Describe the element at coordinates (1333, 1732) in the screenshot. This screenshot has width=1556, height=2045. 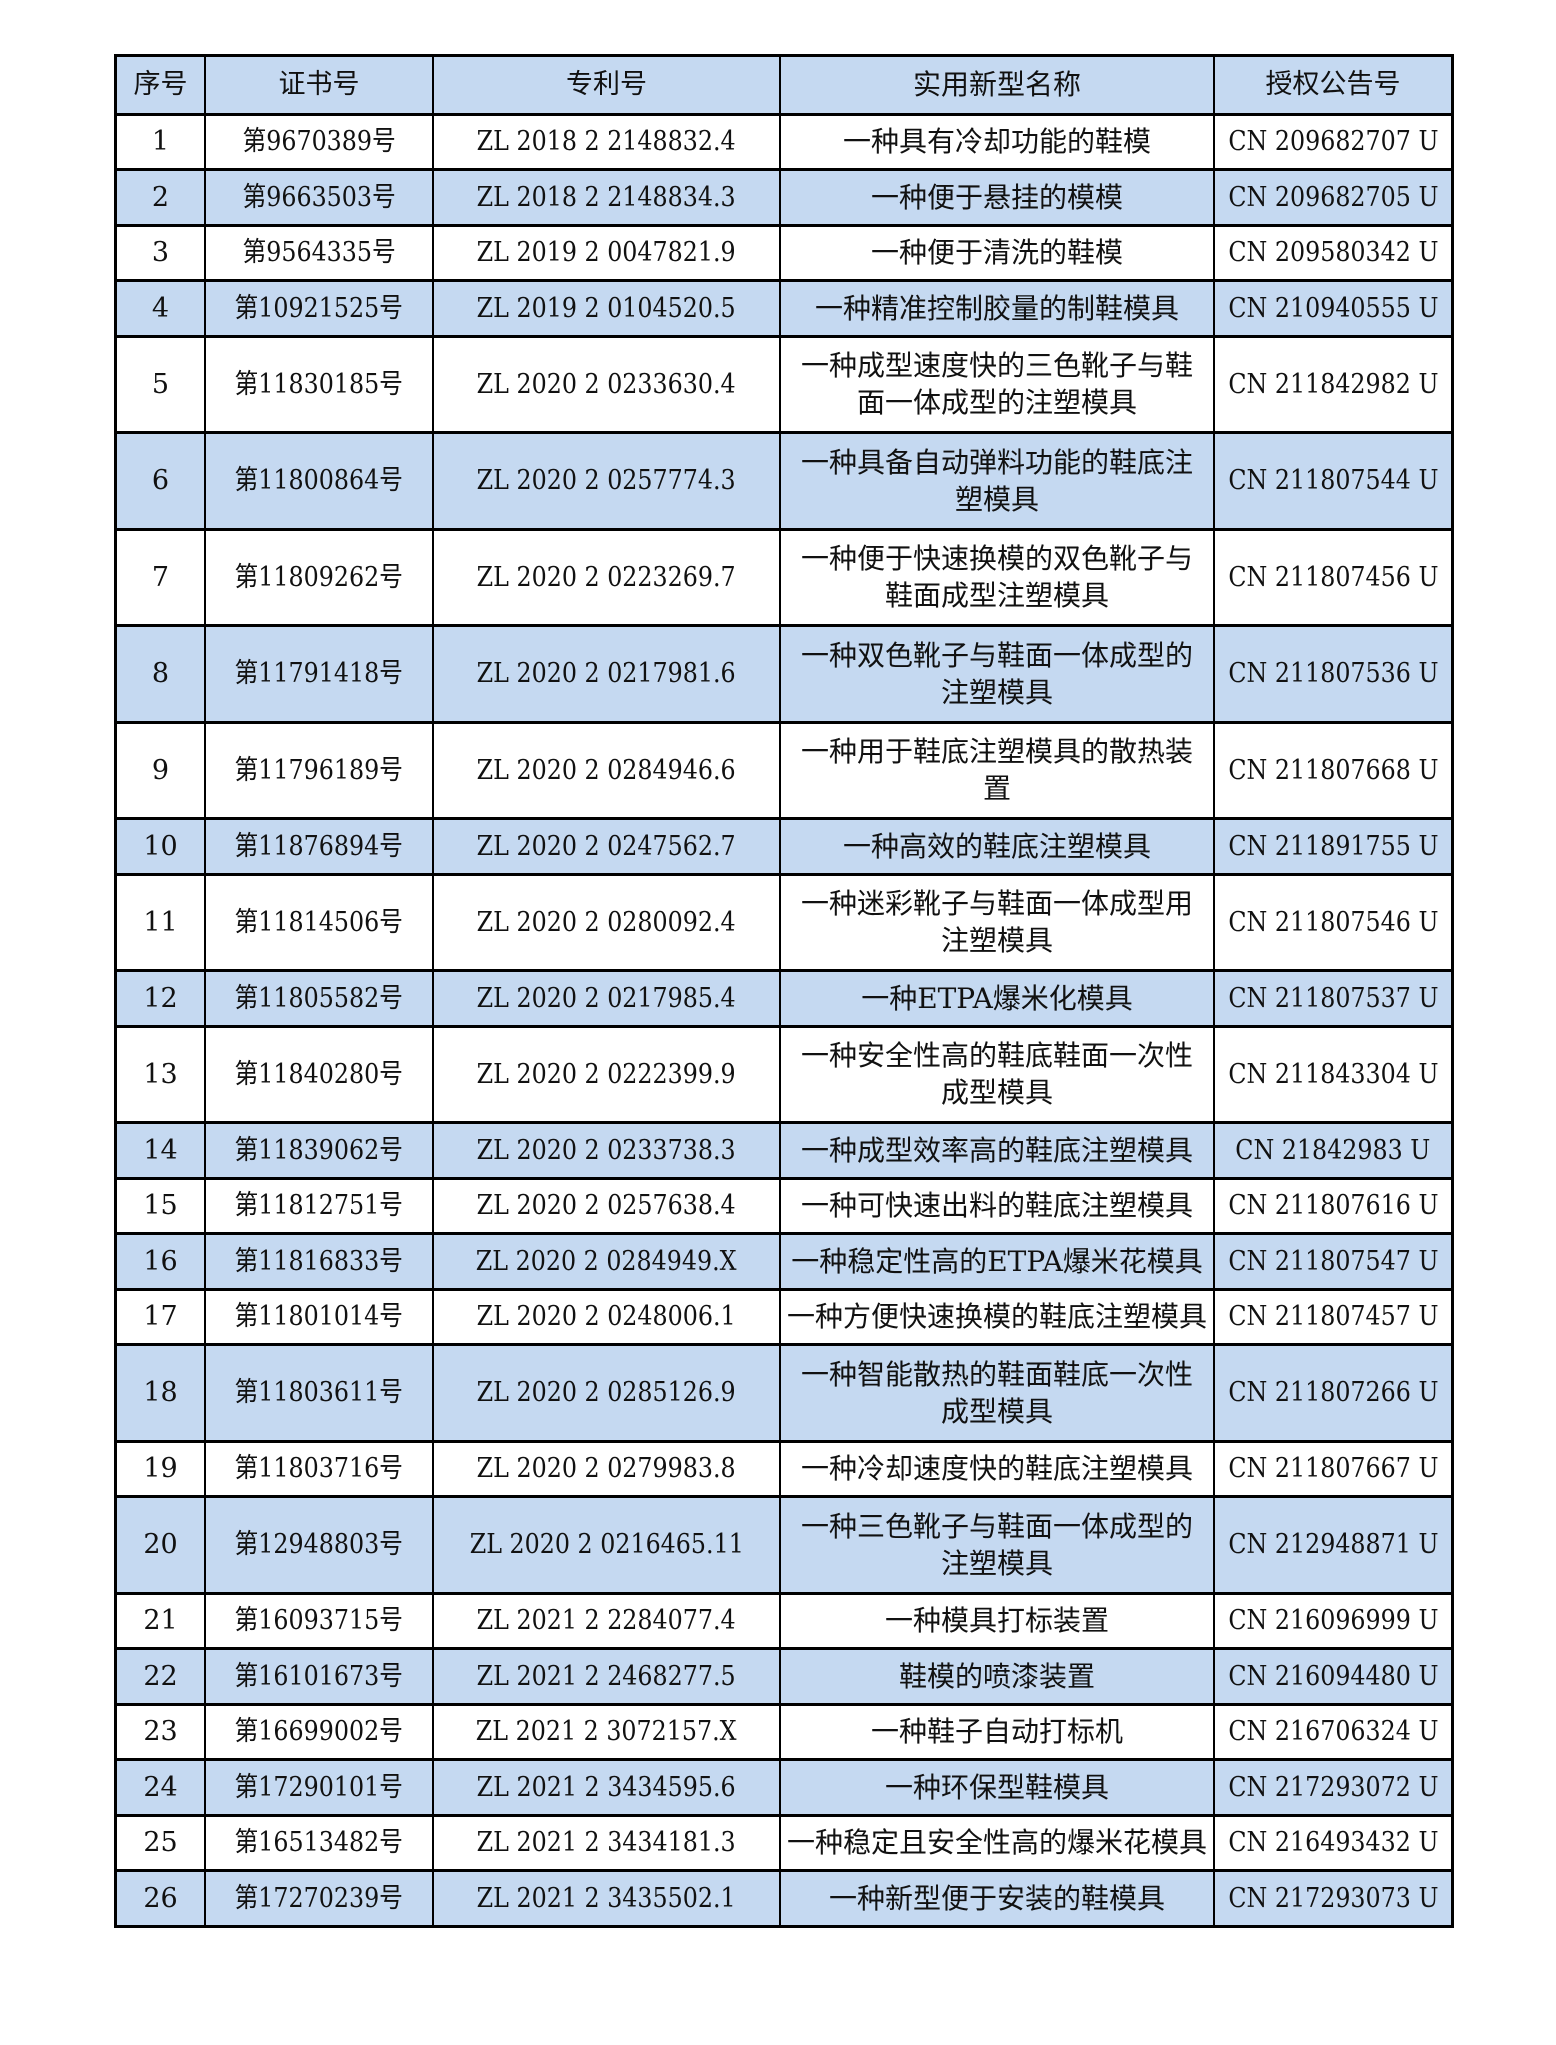
I see `cell-text: CN 216706324 U` at that location.